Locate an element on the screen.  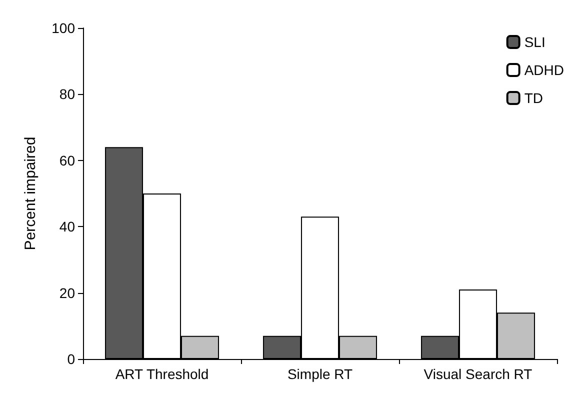
legend-label: ADHD is located at coordinates (544, 70).